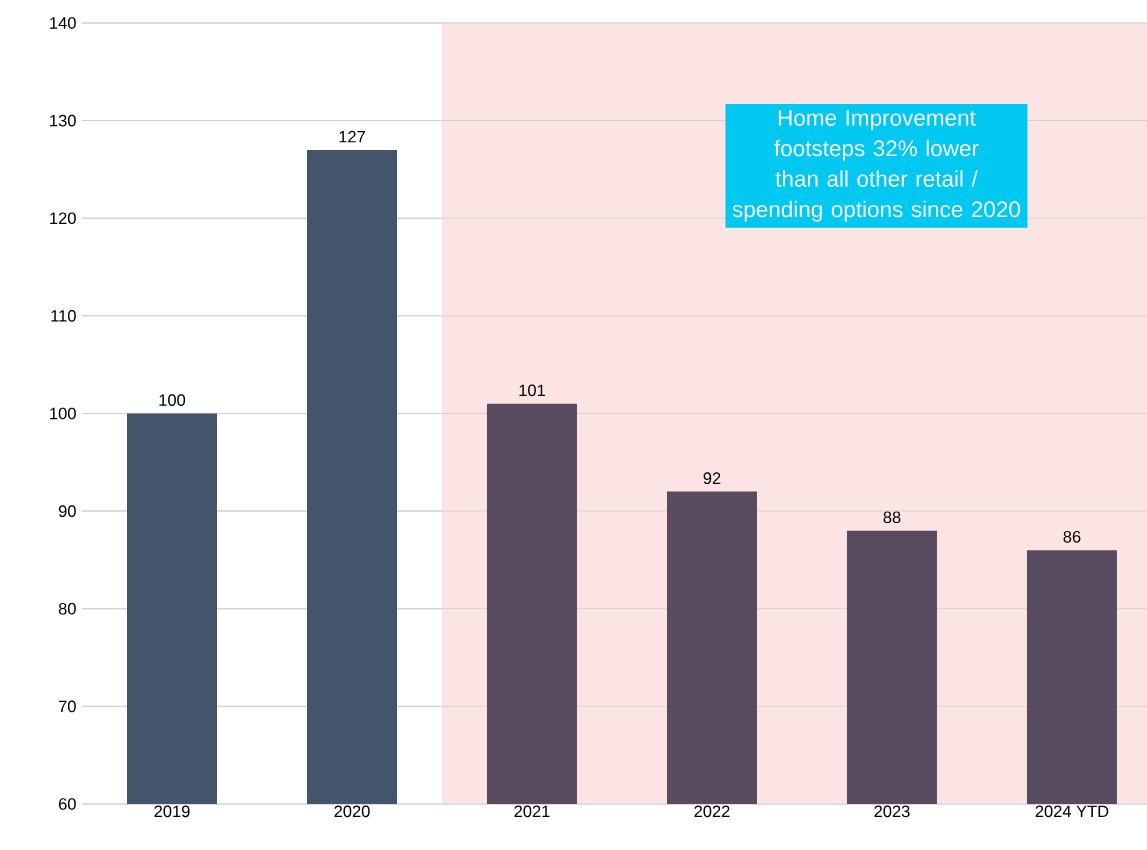  What do you see at coordinates (63, 23) in the screenshot?
I see `y-tick-label: 140` at bounding box center [63, 23].